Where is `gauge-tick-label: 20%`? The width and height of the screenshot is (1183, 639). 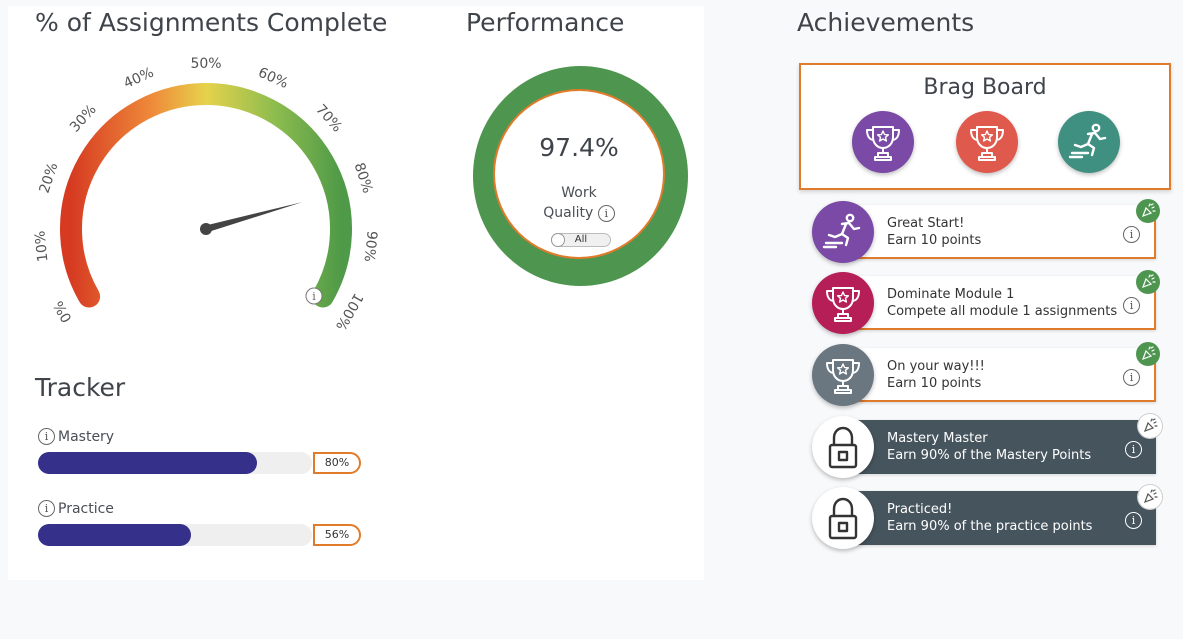
gauge-tick-label: 20% is located at coordinates (49, 178).